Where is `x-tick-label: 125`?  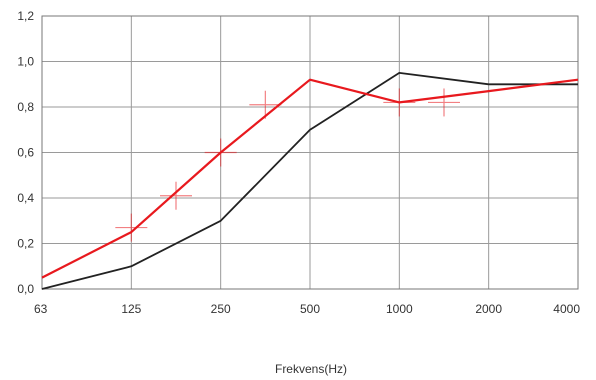
x-tick-label: 125 is located at coordinates (131, 309).